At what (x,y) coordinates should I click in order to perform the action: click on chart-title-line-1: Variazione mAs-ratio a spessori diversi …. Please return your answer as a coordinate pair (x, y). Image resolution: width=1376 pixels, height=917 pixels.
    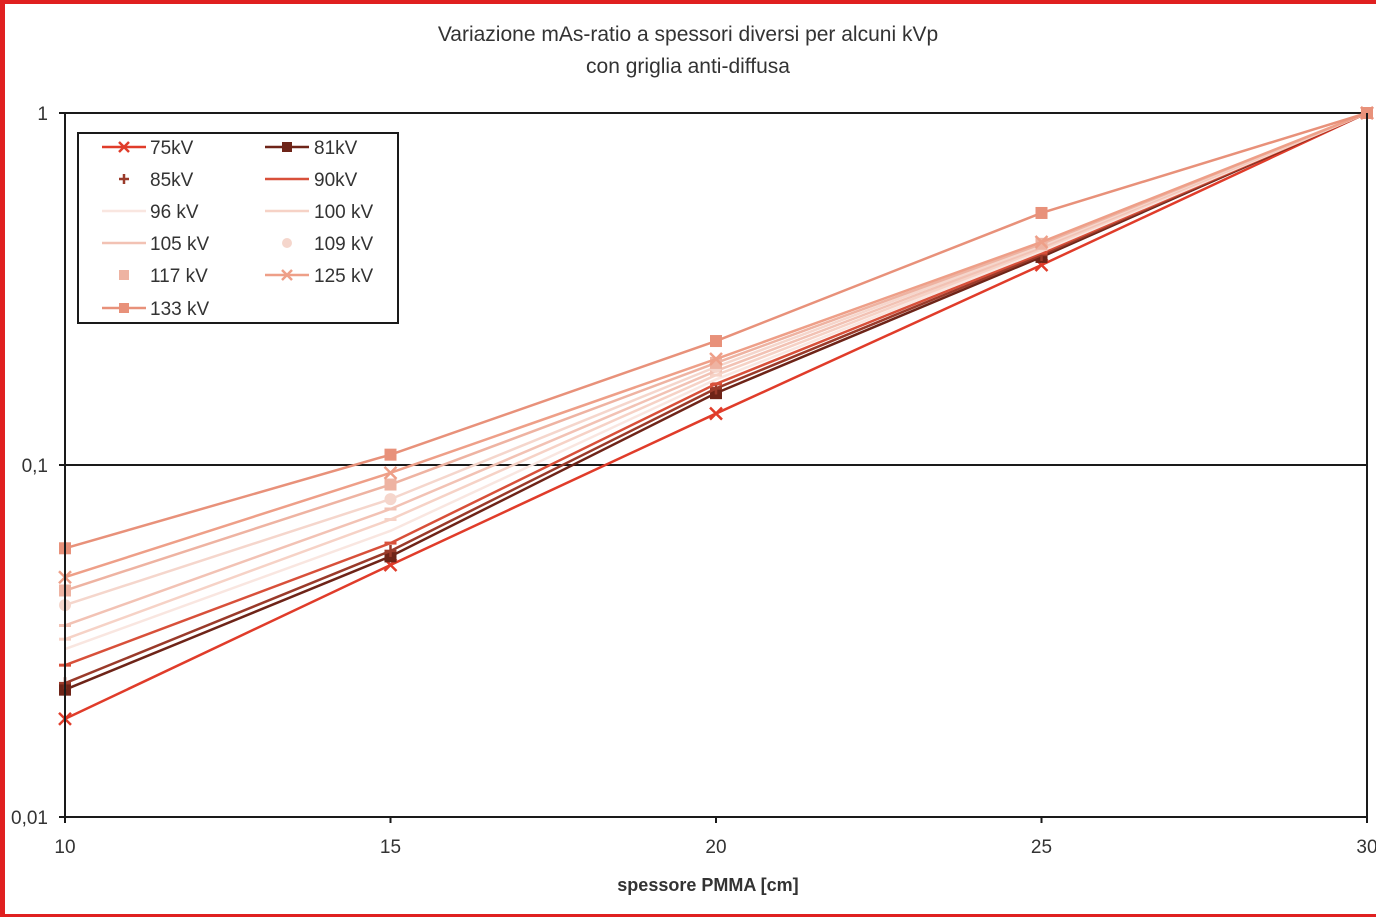
    Looking at the image, I should click on (688, 34).